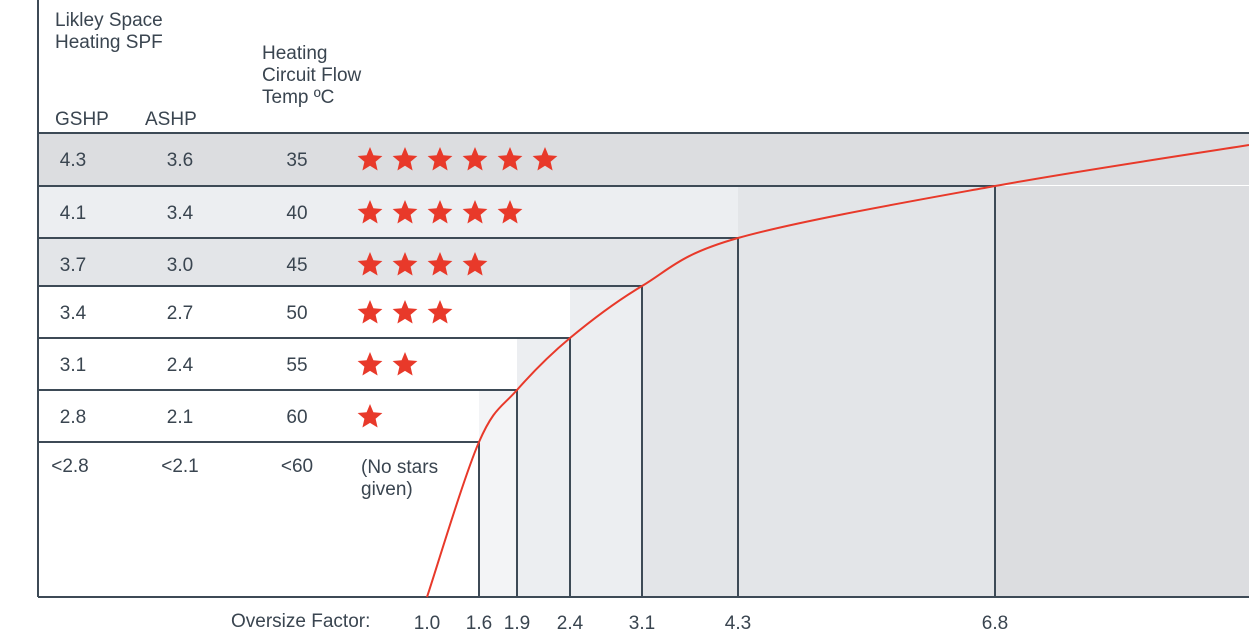 The image size is (1249, 635). Describe the element at coordinates (301, 621) in the screenshot. I see `x-axis-label: Oversize Factor:` at that location.